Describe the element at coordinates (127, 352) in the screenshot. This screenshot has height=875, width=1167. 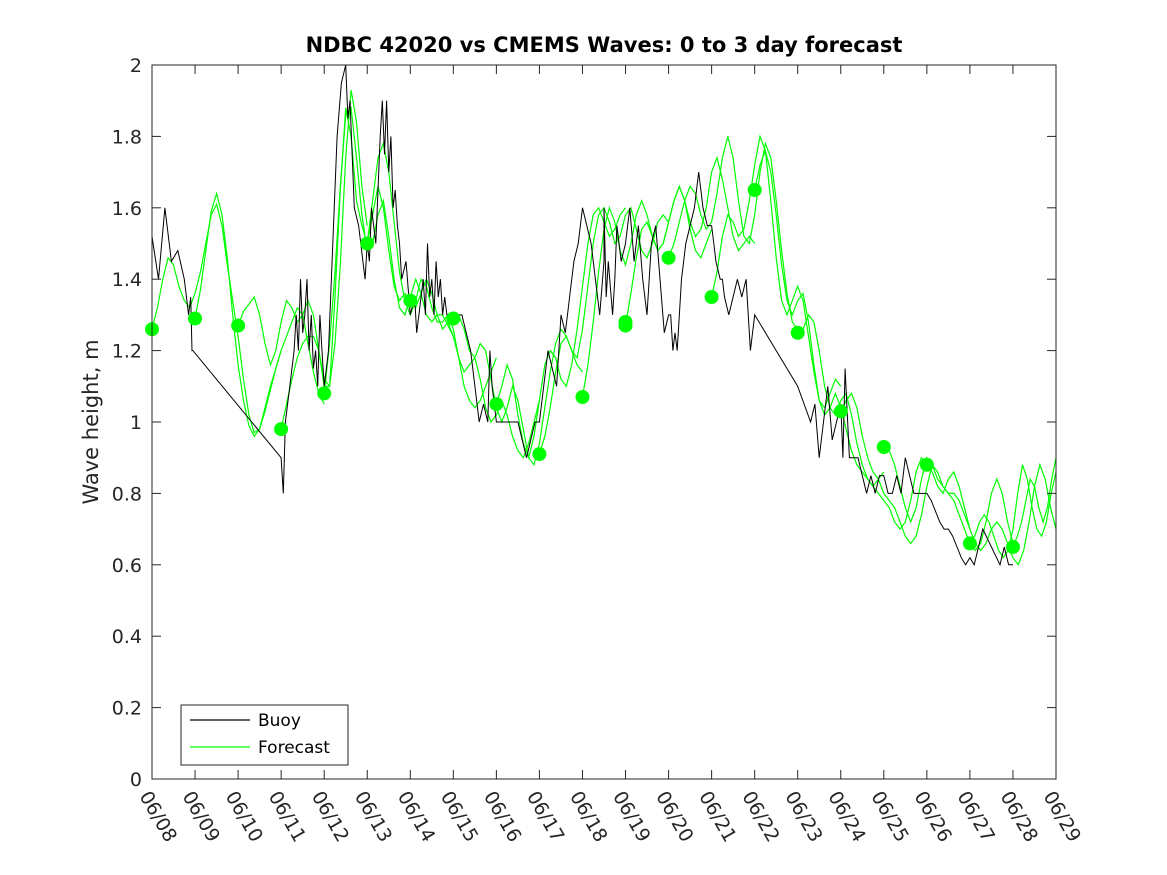
I see `y-tick-label: 1.2` at that location.